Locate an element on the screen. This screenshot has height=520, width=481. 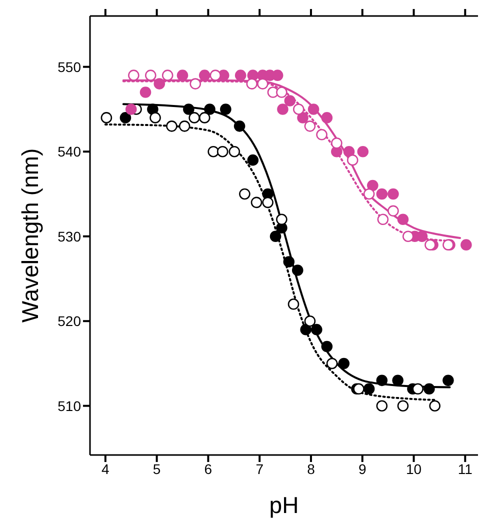
y-tick-label: 520 is located at coordinates (70, 321).